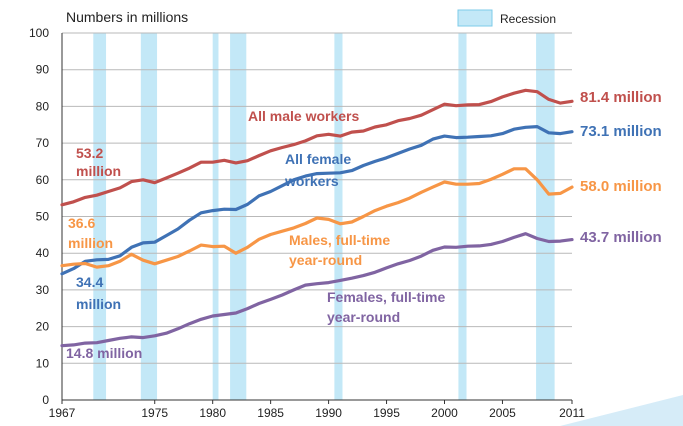 The width and height of the screenshot is (683, 426). I want to click on all-female-workers-start-label: 34.4 million, so click(98, 293).